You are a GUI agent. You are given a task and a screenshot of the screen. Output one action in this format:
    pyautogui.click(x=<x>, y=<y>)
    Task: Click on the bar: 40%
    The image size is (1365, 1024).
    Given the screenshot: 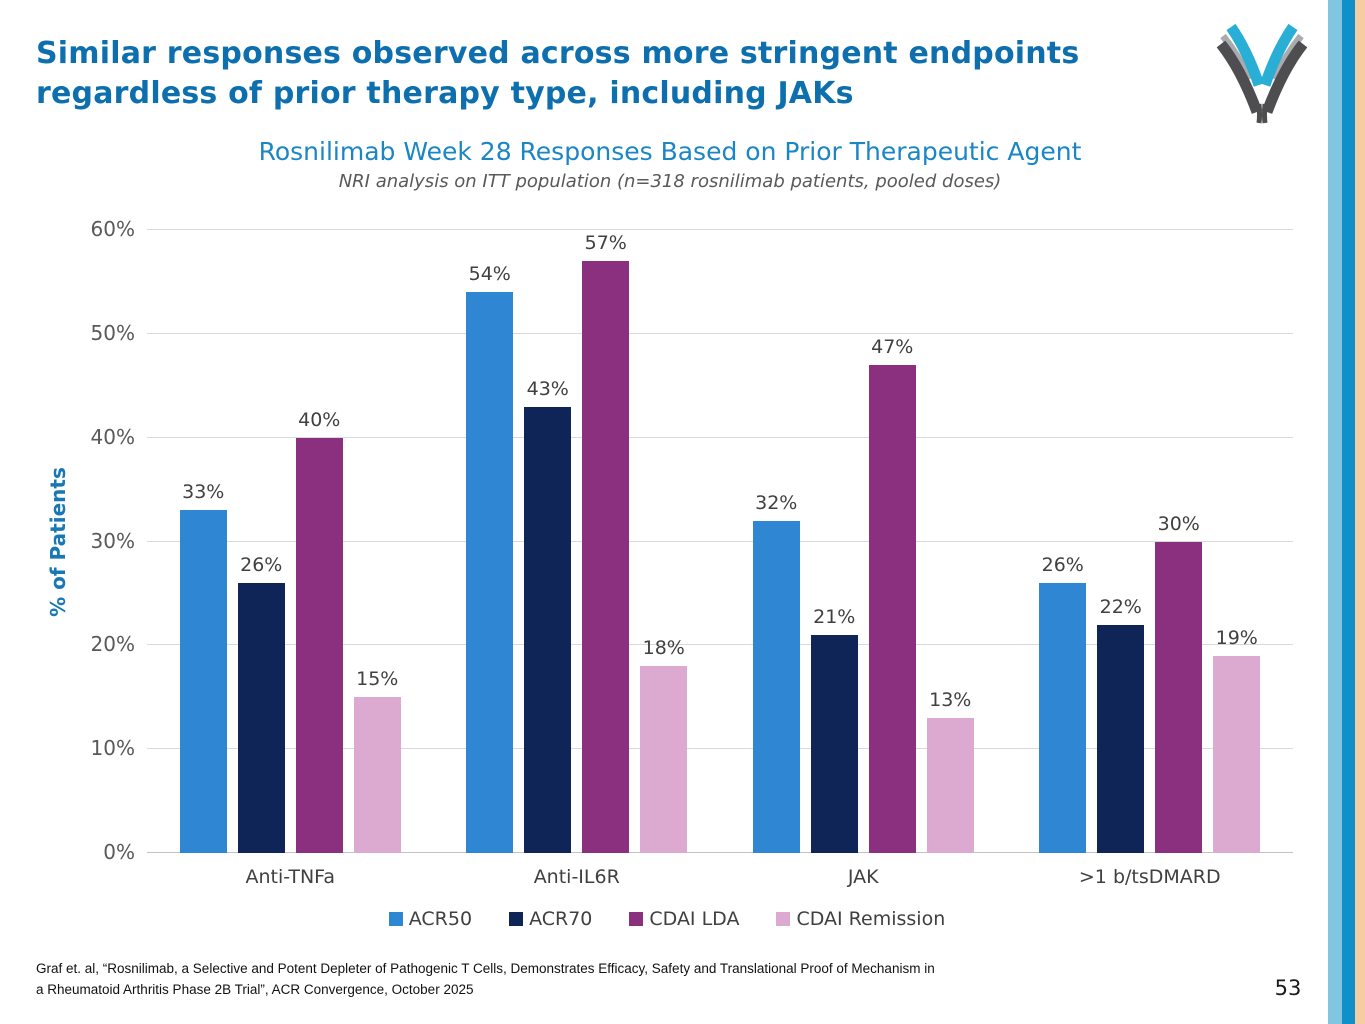 What is the action you would take?
    pyautogui.click(x=319, y=631)
    